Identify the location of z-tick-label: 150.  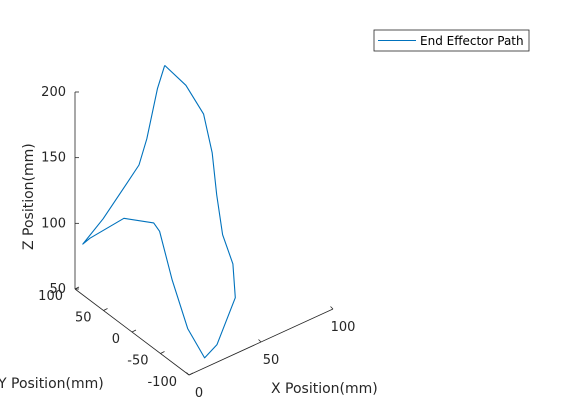
(53, 158).